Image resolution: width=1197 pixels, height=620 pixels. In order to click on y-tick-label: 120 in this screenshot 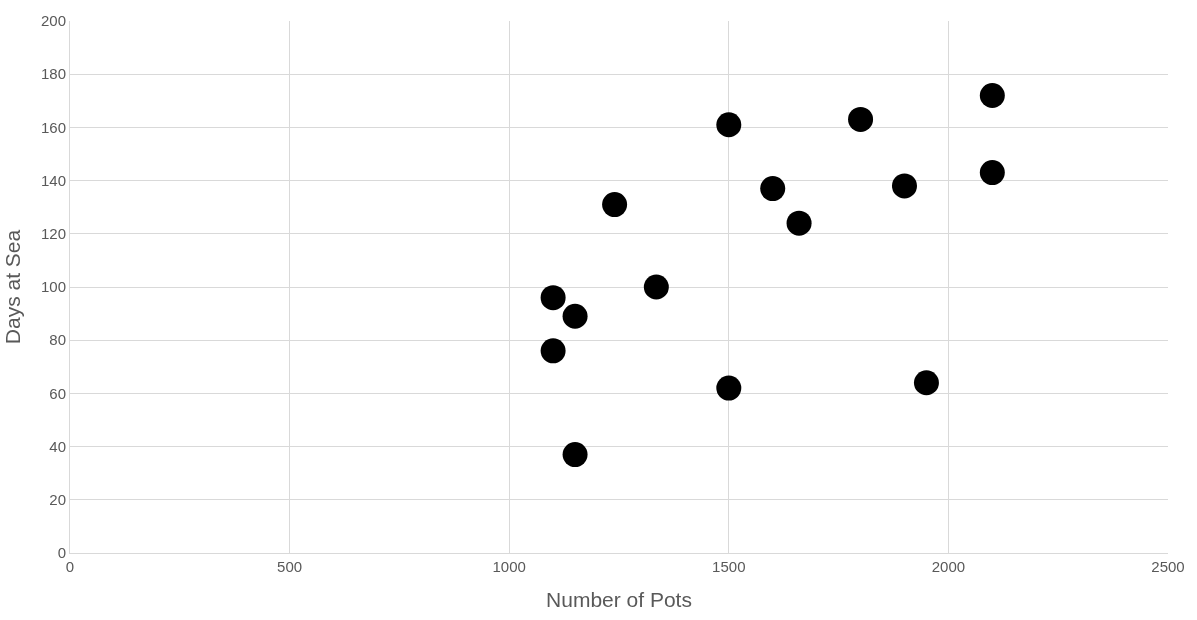, I will do `click(53, 234)`.